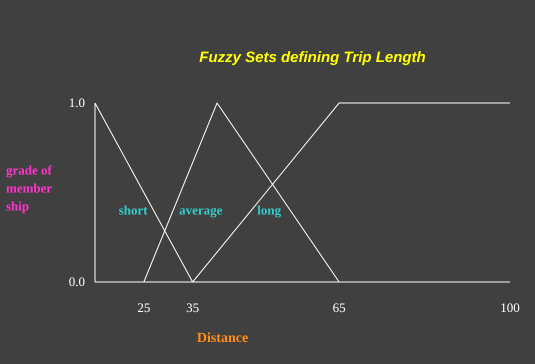 Image resolution: width=535 pixels, height=364 pixels. What do you see at coordinates (29, 188) in the screenshot?
I see `y-axis-title: grade of member ship` at bounding box center [29, 188].